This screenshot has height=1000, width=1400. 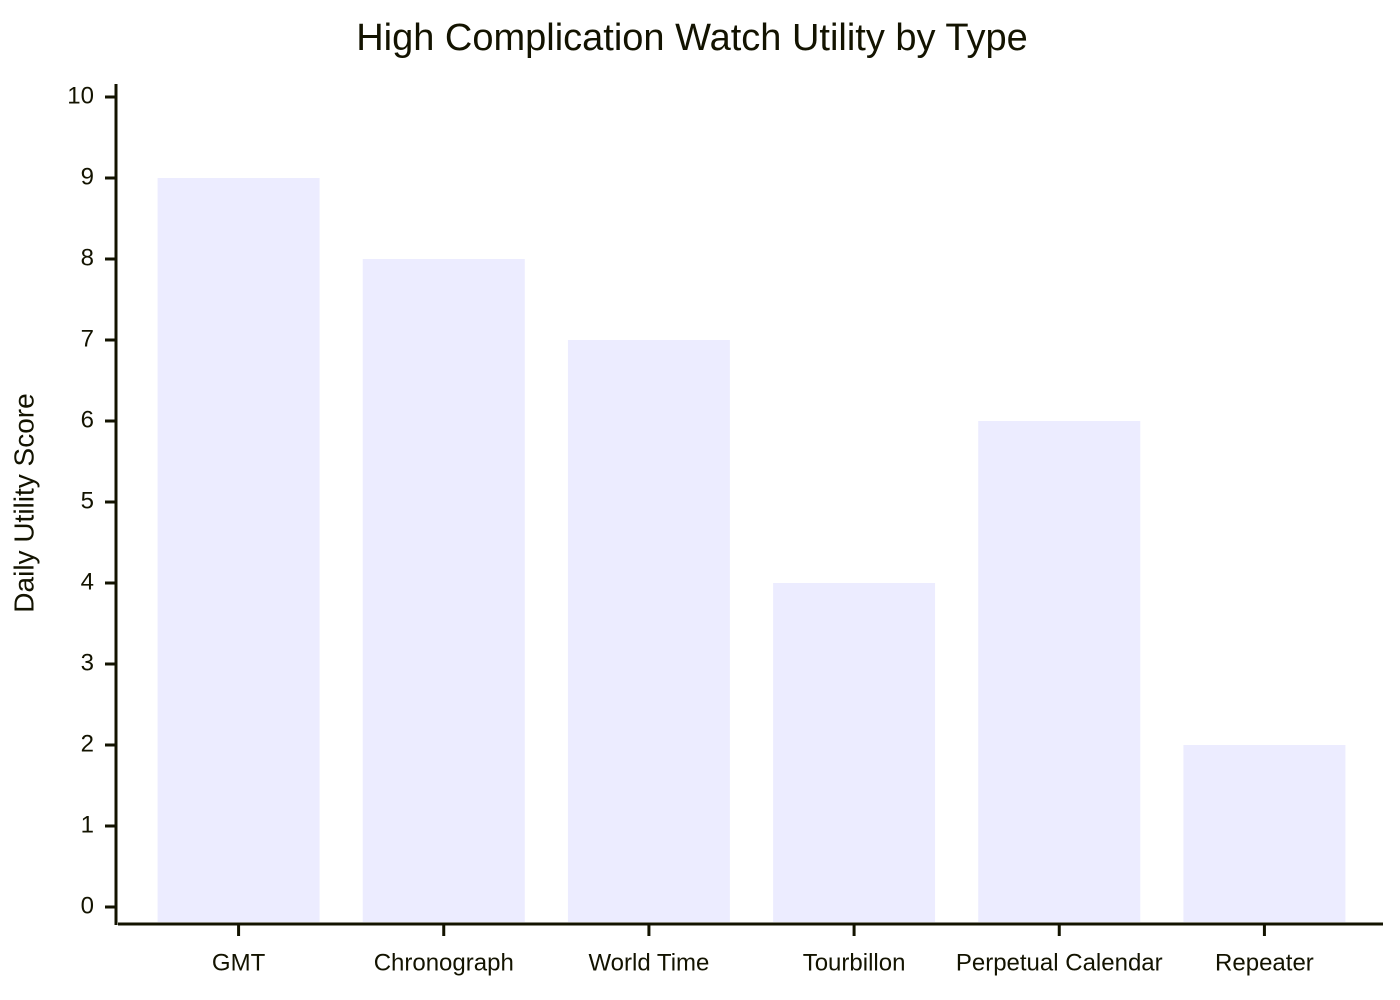 I want to click on y-tick-label: 0, so click(x=87, y=905).